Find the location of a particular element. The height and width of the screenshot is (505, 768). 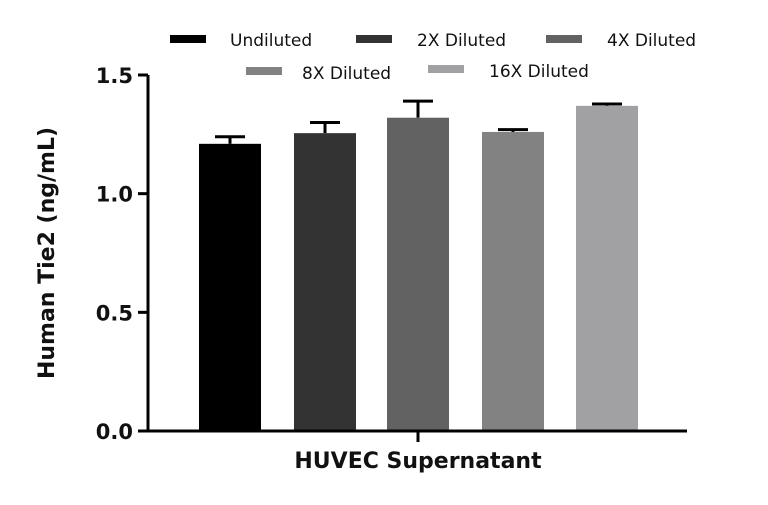

bar-4x-diluted is located at coordinates (418, 265).